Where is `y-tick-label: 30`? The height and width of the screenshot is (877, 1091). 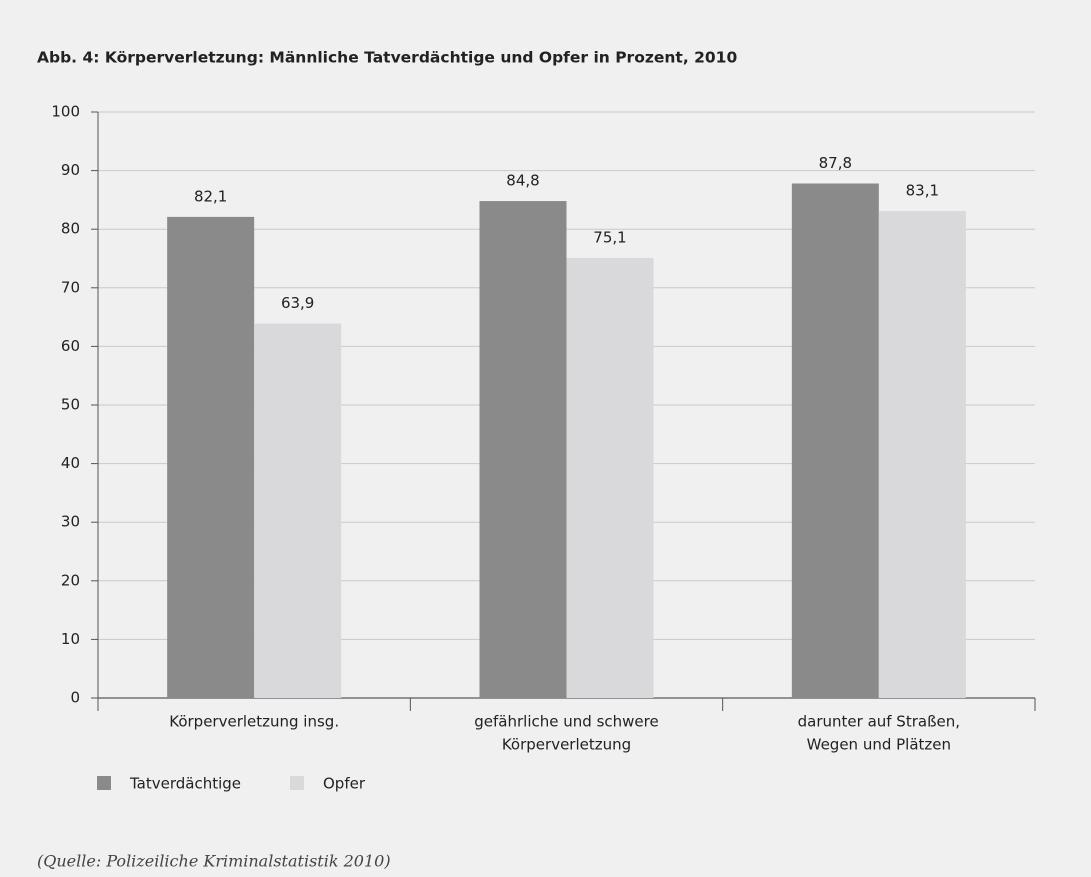 y-tick-label: 30 is located at coordinates (70, 522).